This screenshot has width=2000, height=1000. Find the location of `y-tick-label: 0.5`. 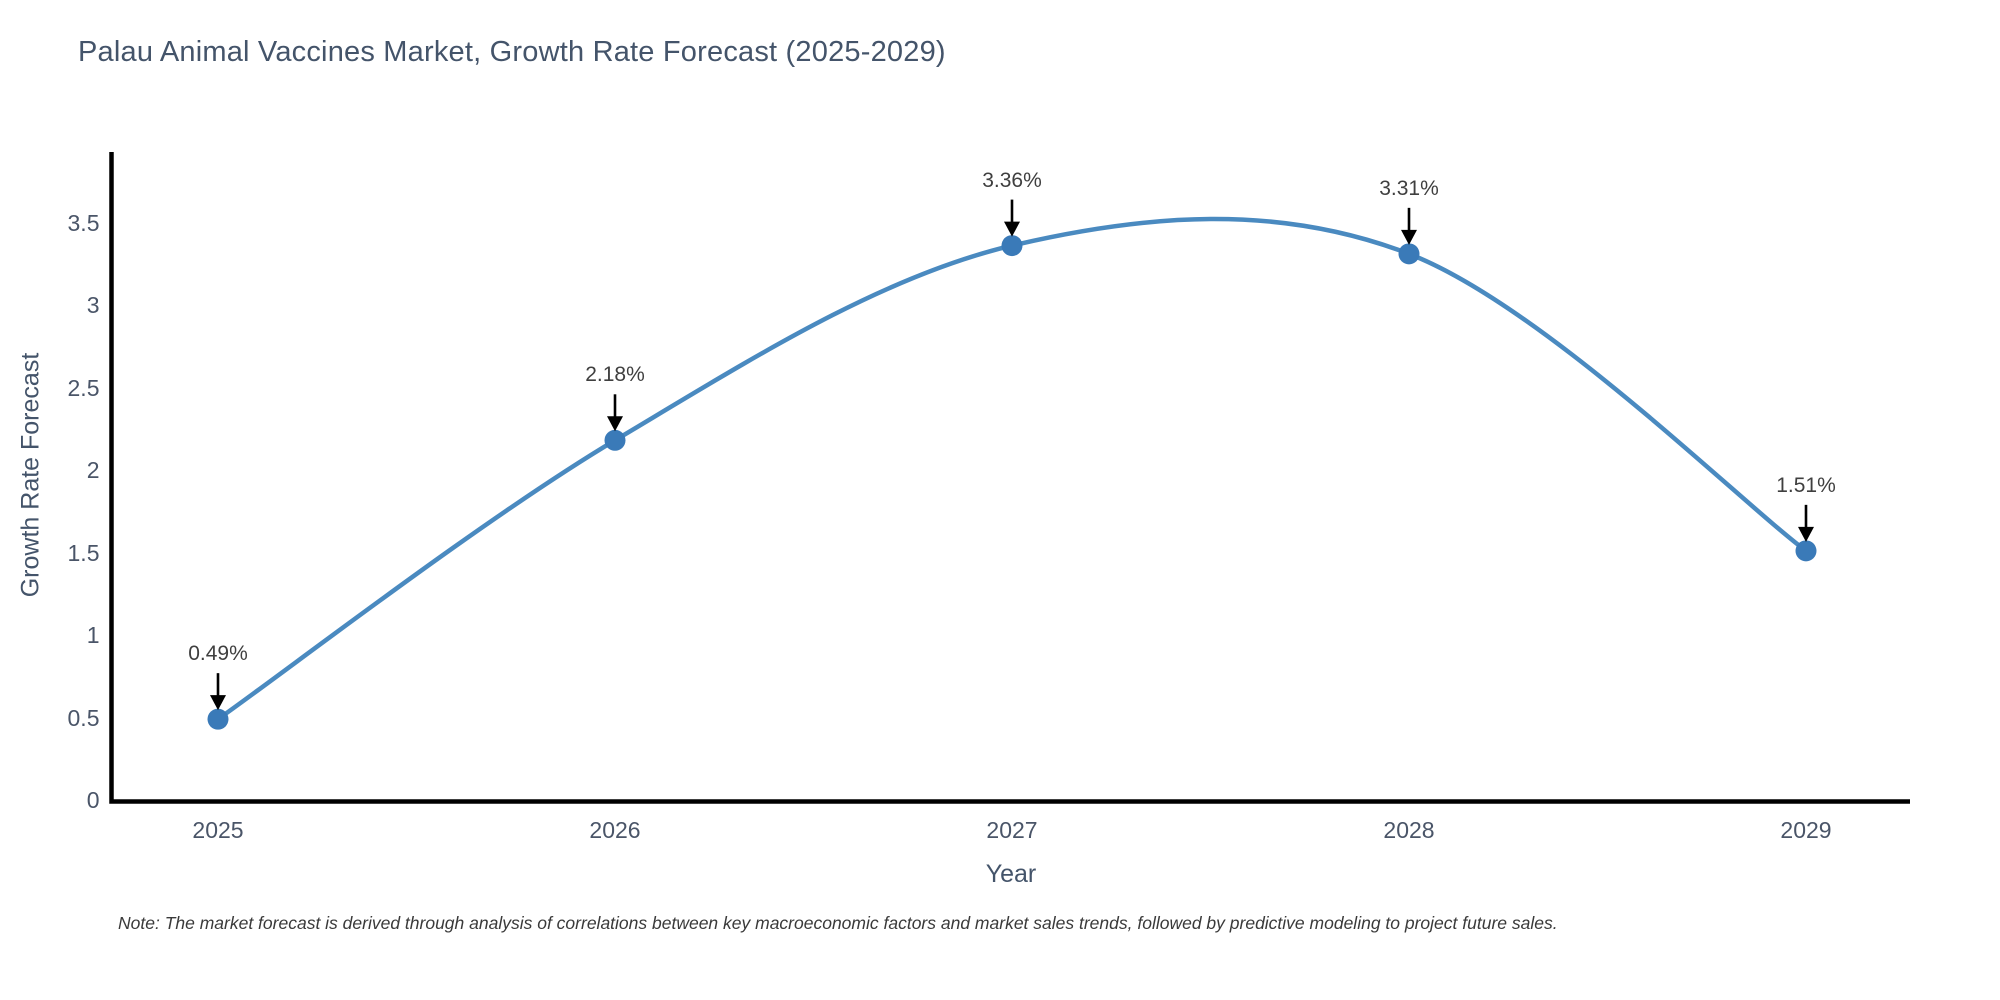

y-tick-label: 0.5 is located at coordinates (83, 717).